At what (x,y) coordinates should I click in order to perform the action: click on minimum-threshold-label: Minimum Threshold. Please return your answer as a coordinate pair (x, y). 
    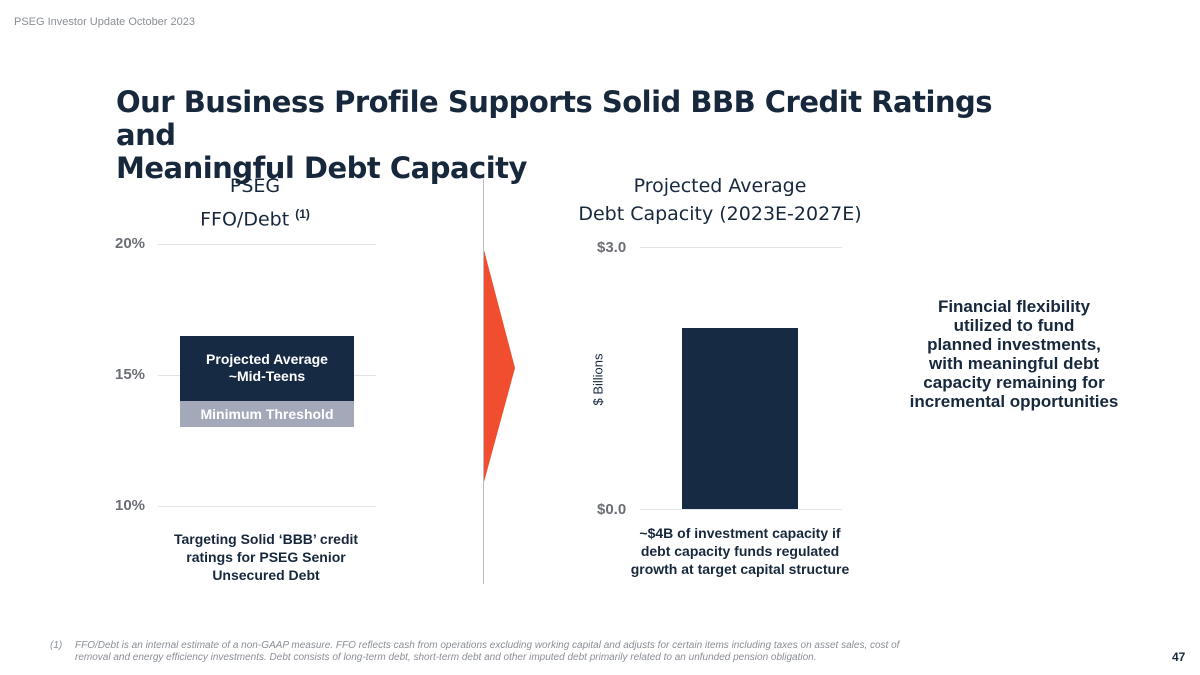
    Looking at the image, I should click on (267, 414).